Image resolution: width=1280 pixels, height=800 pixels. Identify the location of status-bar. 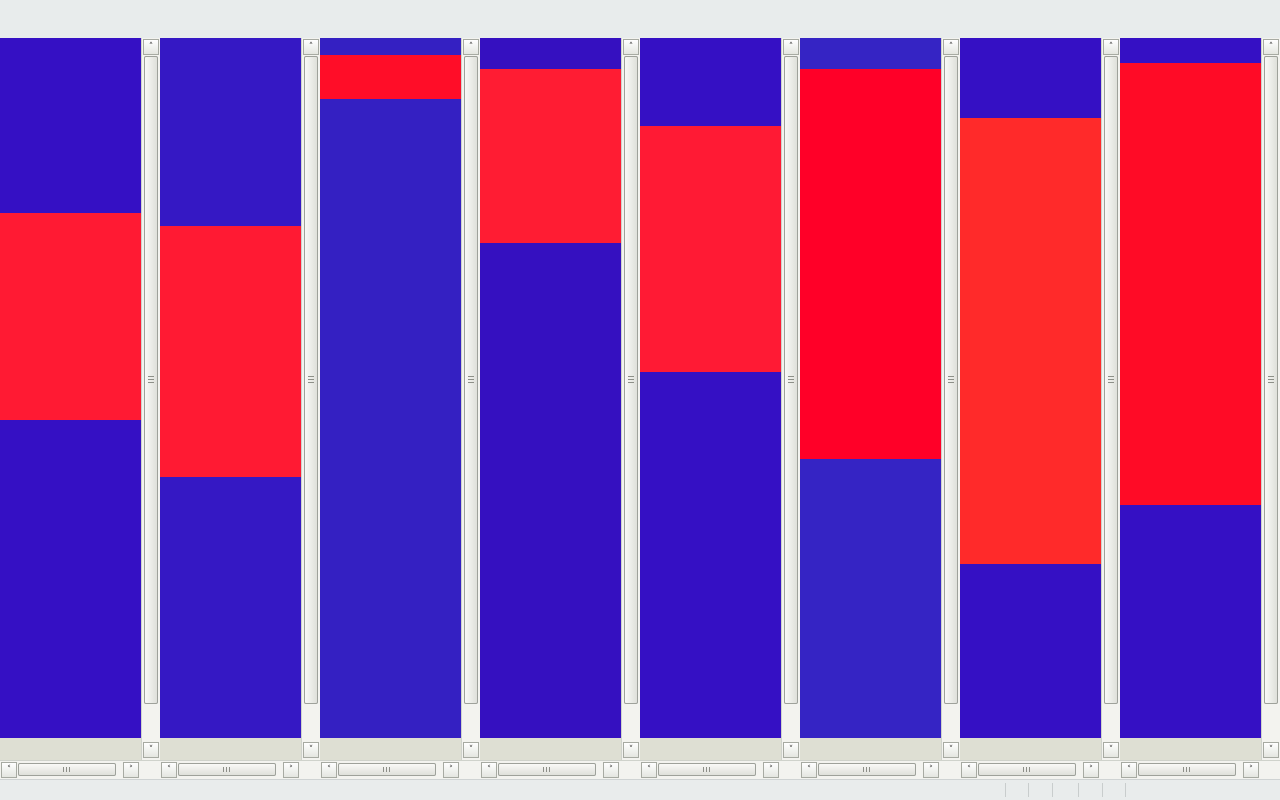
(640, 789).